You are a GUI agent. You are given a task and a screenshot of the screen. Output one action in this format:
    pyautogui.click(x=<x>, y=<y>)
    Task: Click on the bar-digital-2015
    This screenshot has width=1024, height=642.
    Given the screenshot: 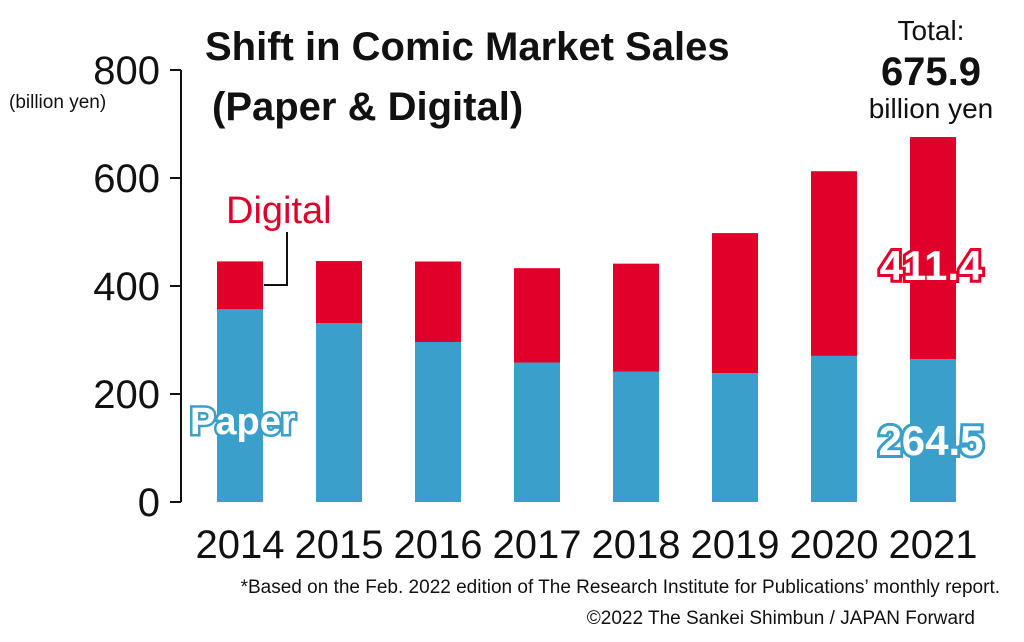 What is the action you would take?
    pyautogui.click(x=339, y=292)
    